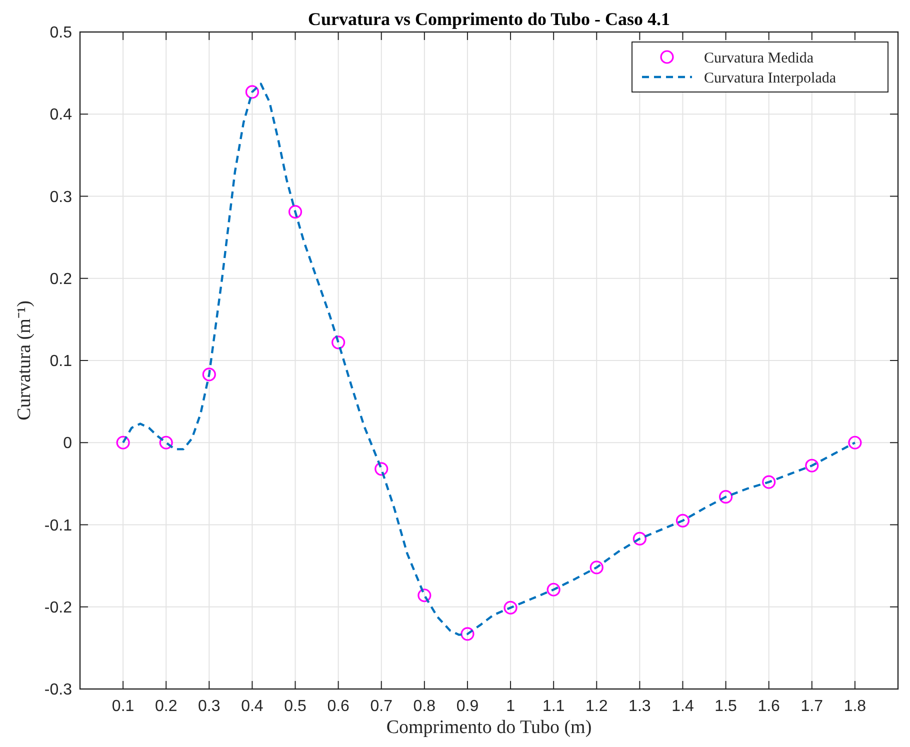 Image resolution: width=910 pixels, height=747 pixels. I want to click on legend-label: Curvatura Interpolada, so click(770, 78).